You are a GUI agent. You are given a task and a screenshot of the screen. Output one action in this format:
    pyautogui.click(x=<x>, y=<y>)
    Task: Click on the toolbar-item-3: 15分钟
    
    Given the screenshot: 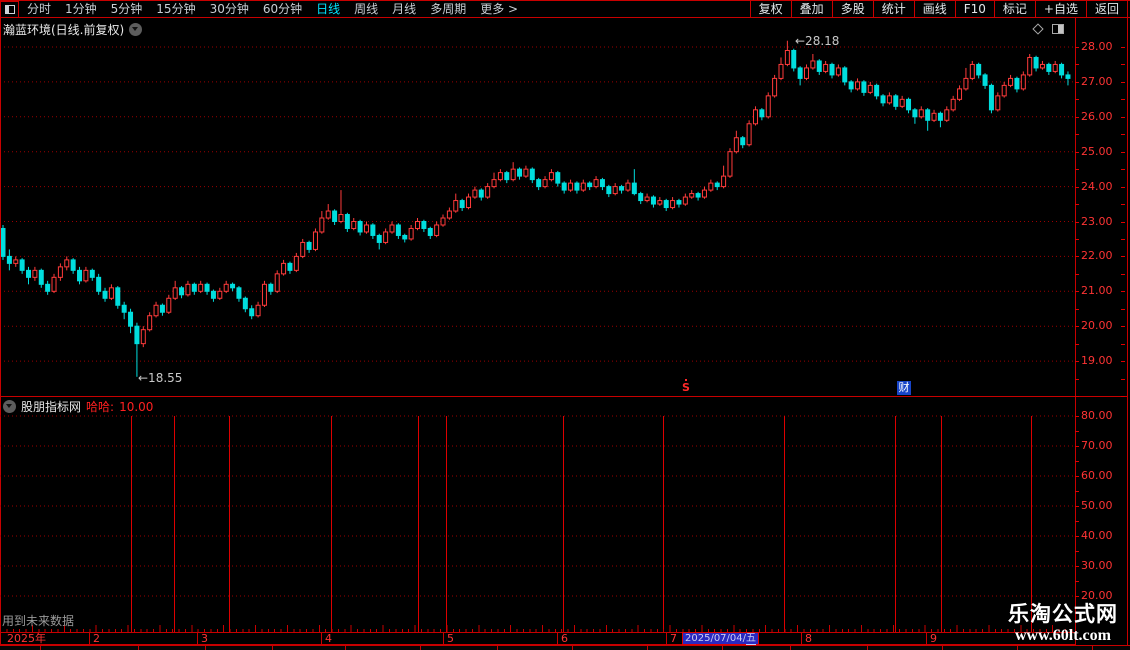 What is the action you would take?
    pyautogui.click(x=176, y=9)
    